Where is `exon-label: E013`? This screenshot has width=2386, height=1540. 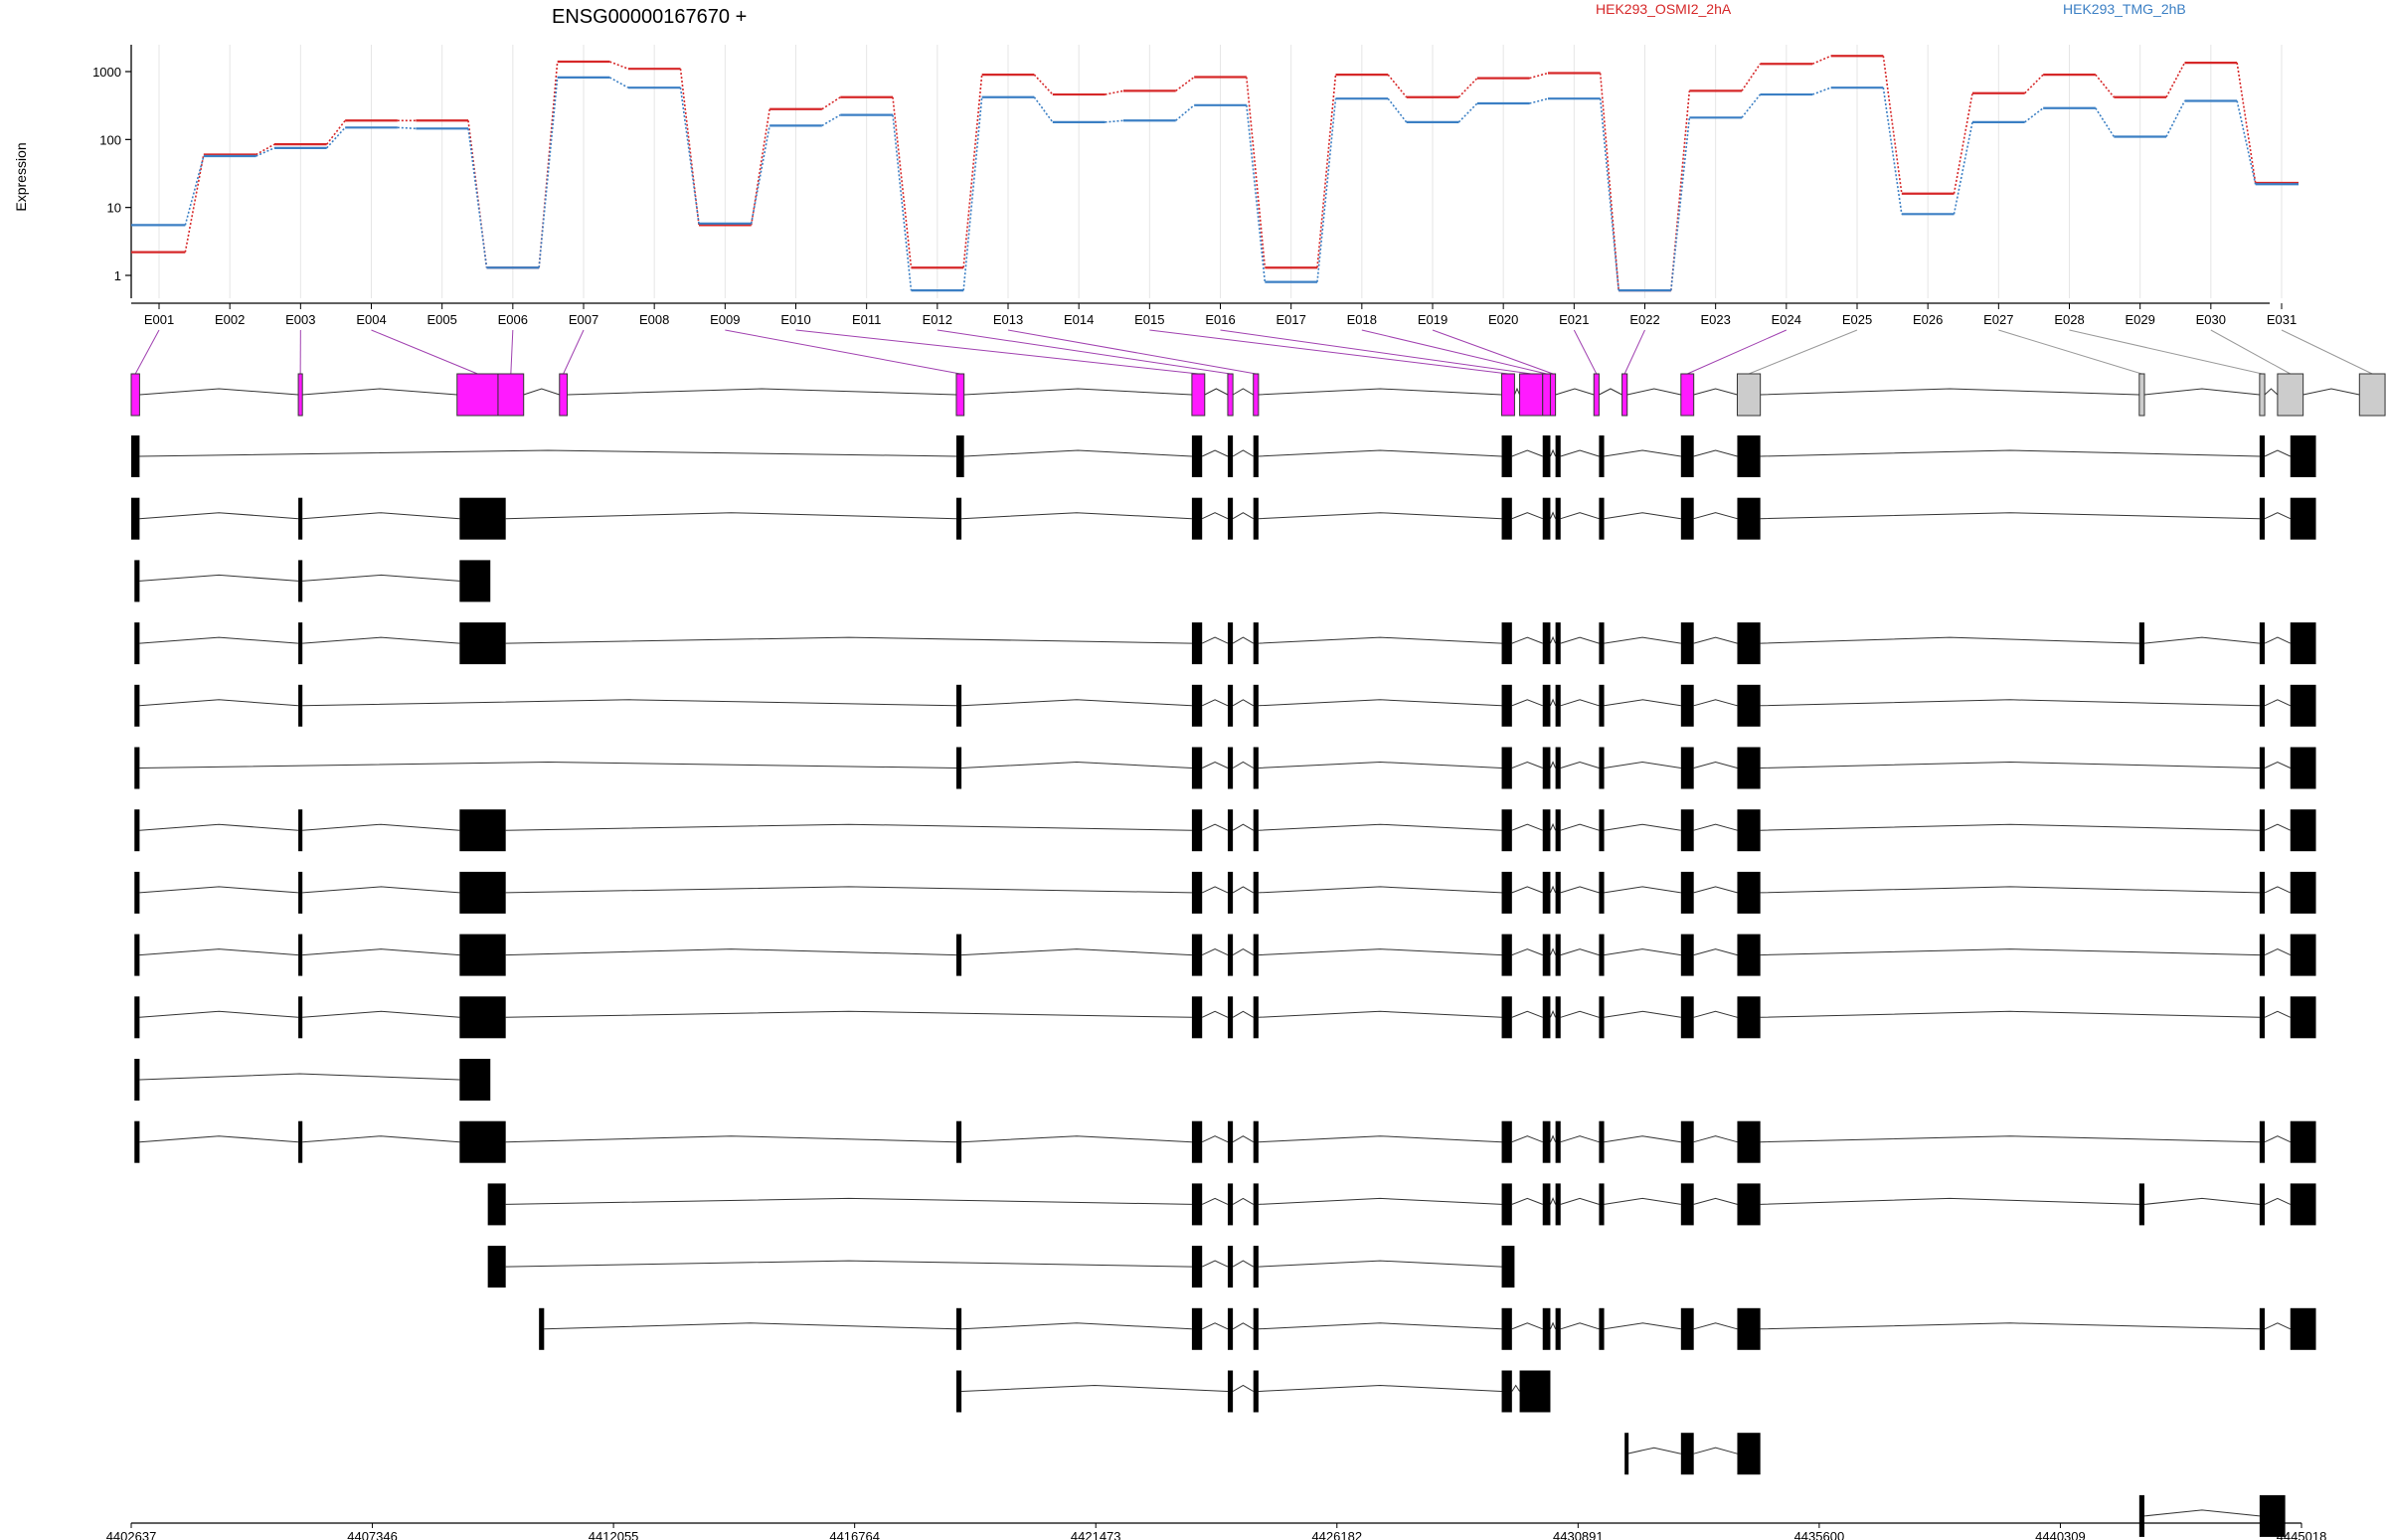
exon-label: E013 is located at coordinates (1008, 319).